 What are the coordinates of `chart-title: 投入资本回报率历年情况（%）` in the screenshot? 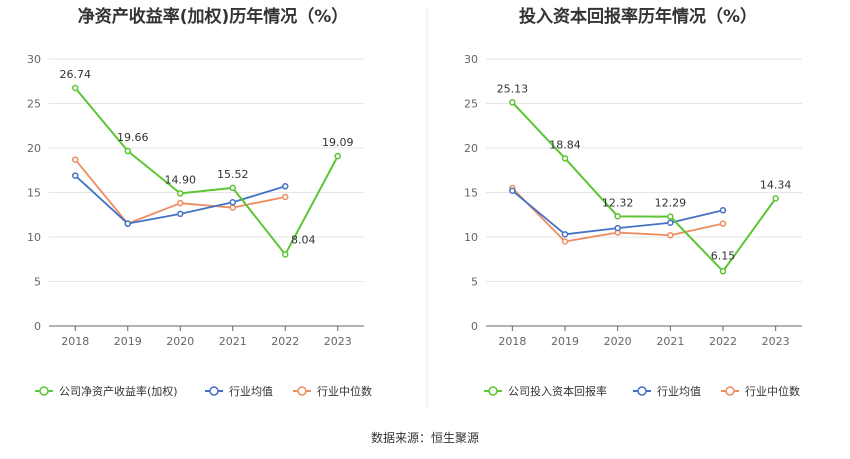 It's located at (638, 16).